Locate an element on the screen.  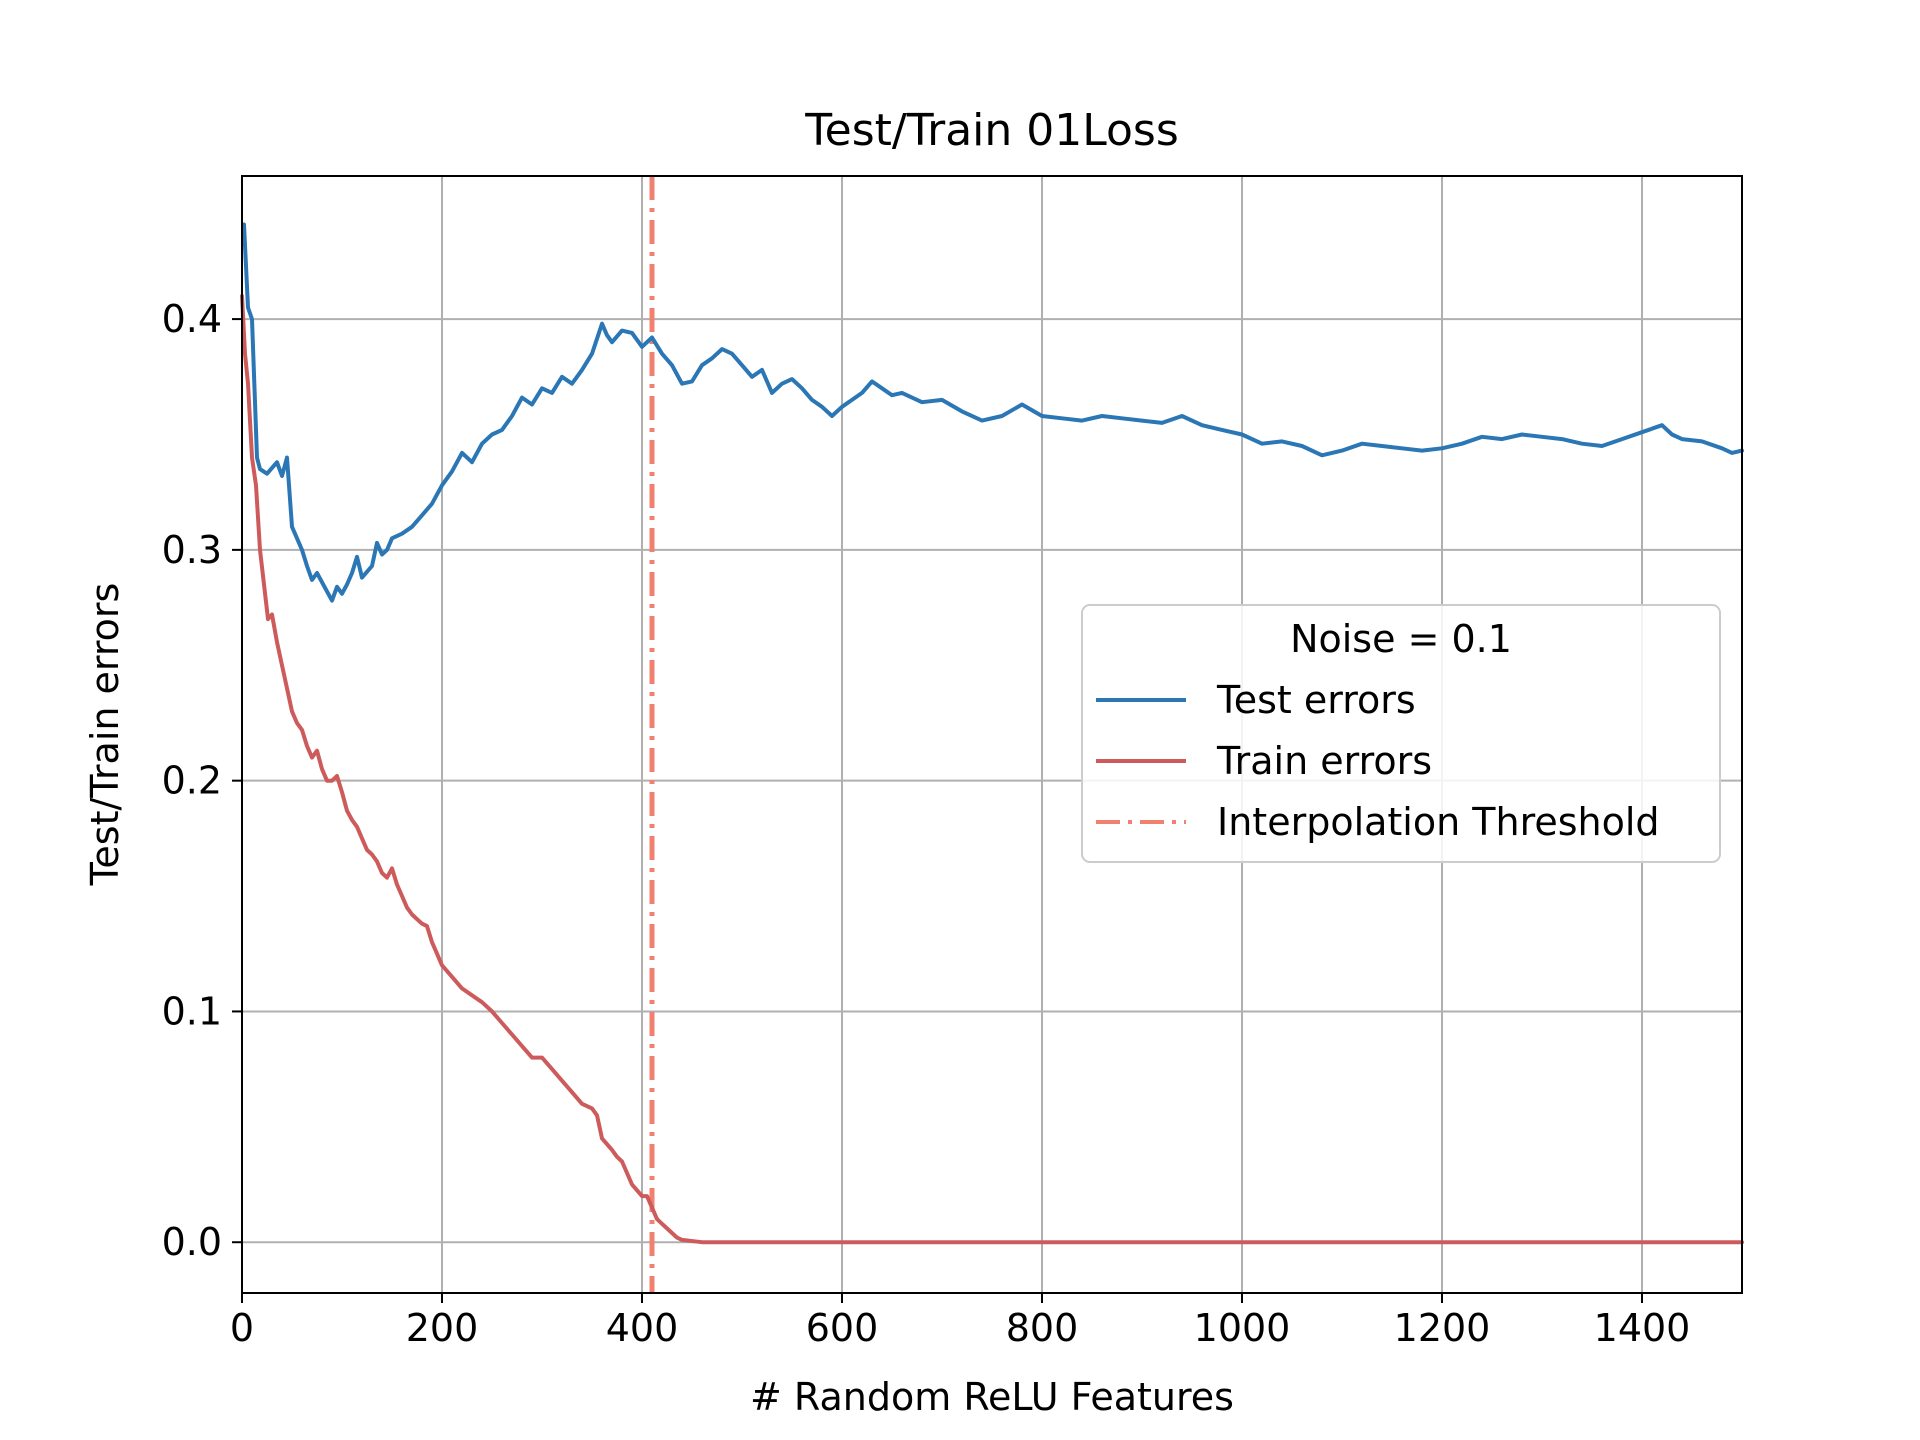
x-tick-label: 600 is located at coordinates (842, 1328).